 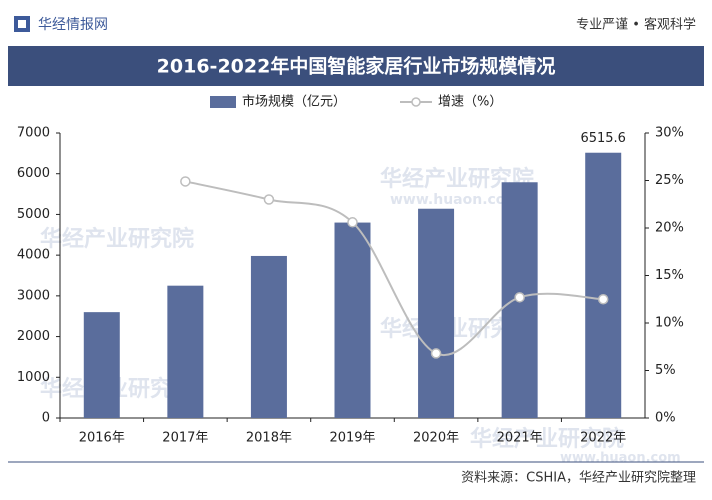 What do you see at coordinates (33, 377) in the screenshot?
I see `y-tick-label: 1000` at bounding box center [33, 377].